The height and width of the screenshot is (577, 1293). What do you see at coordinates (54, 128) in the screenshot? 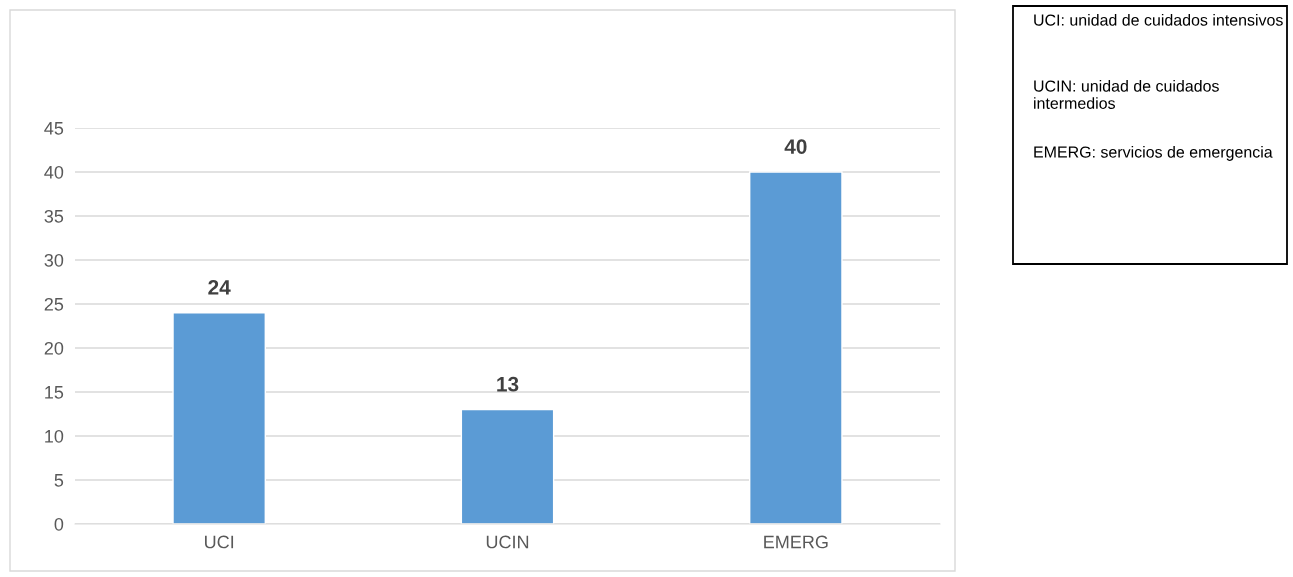
I see `y-tick-label: 45` at bounding box center [54, 128].